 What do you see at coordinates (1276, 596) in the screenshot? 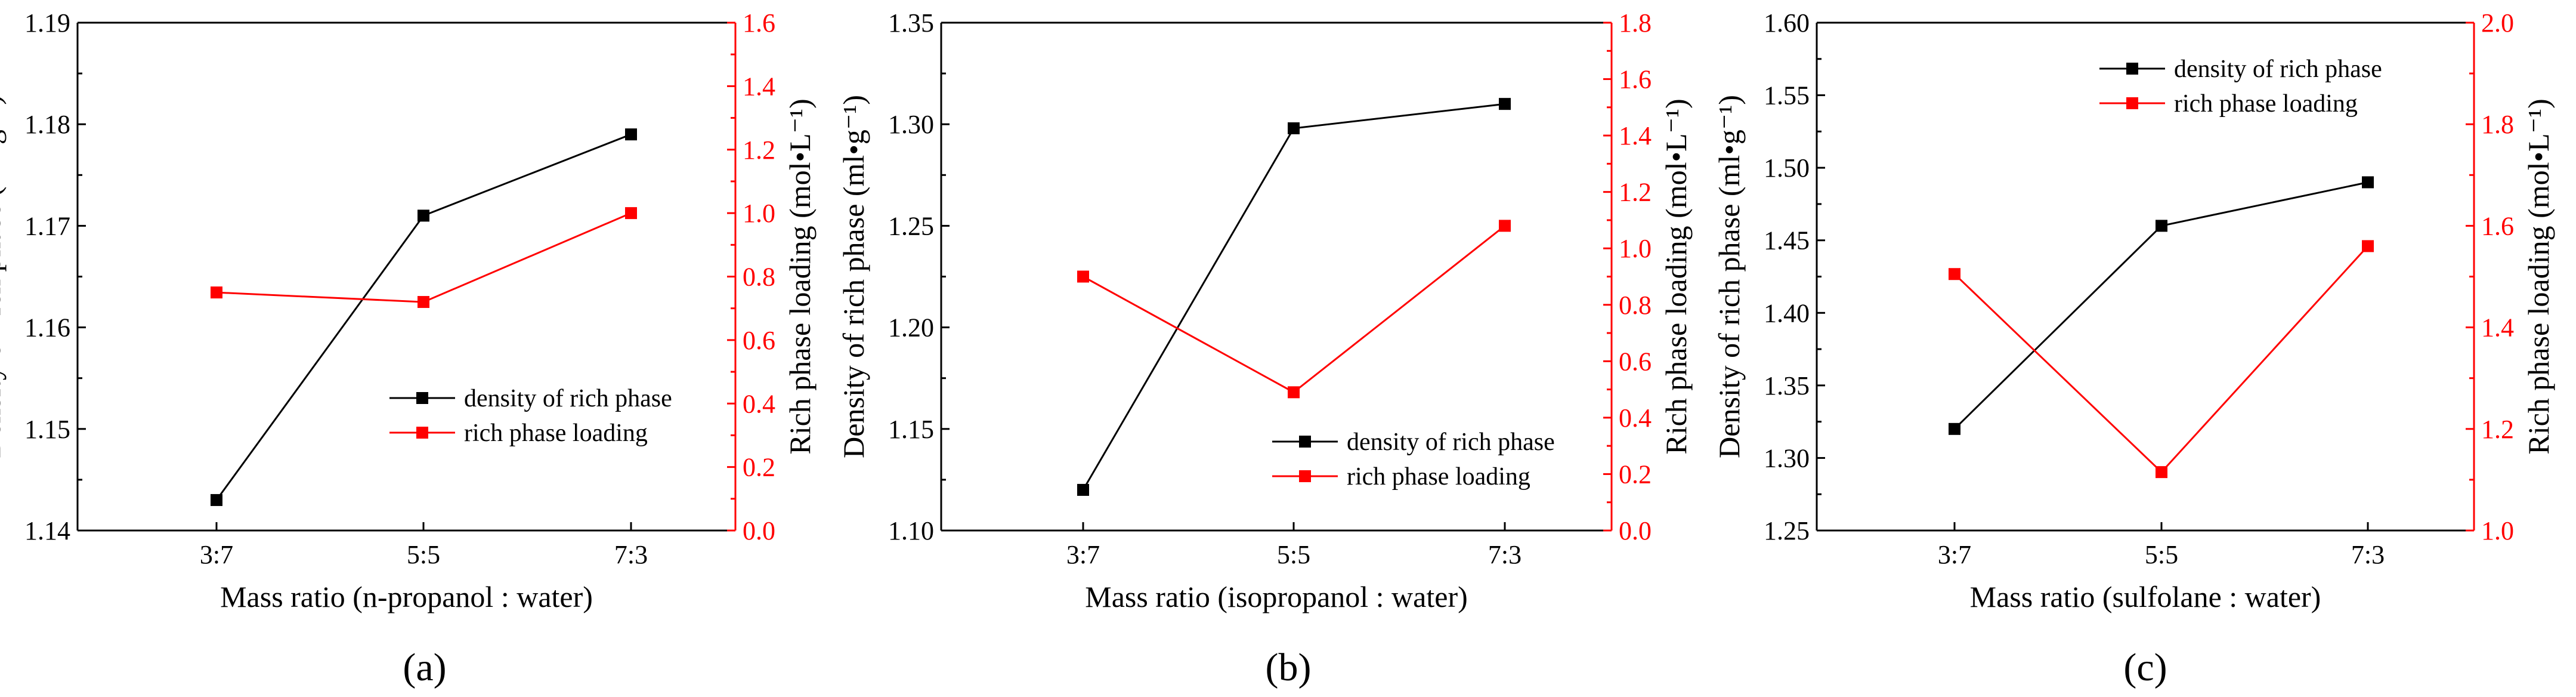
I see `x-axis-title: Mass ratio (isopropanol : water)` at bounding box center [1276, 596].